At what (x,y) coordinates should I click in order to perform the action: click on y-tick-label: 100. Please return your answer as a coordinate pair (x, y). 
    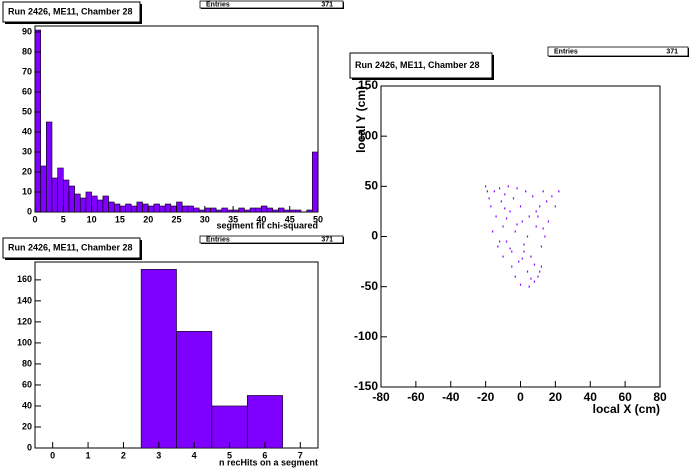
    Looking at the image, I should click on (24, 342).